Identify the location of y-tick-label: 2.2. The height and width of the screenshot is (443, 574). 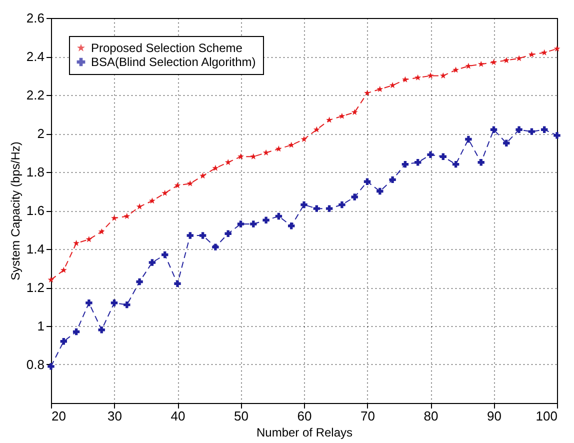
(35, 95).